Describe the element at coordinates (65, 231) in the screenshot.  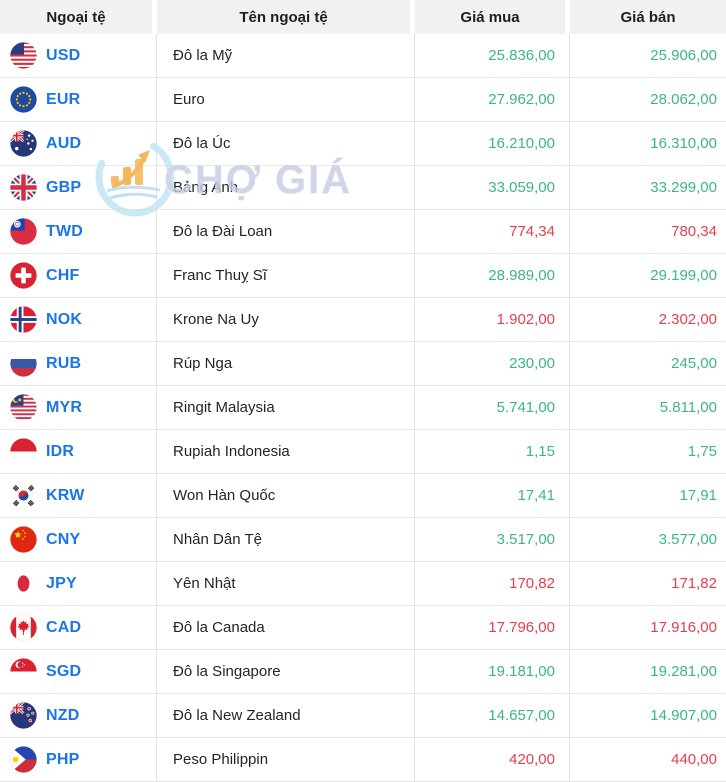
I see `currency-code: TWD` at that location.